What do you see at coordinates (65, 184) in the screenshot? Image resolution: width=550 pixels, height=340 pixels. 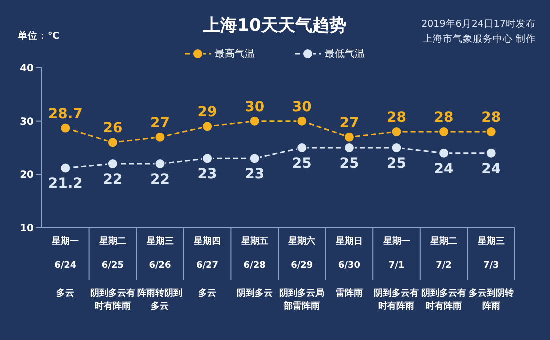 I see `data-label: 21.2` at bounding box center [65, 184].